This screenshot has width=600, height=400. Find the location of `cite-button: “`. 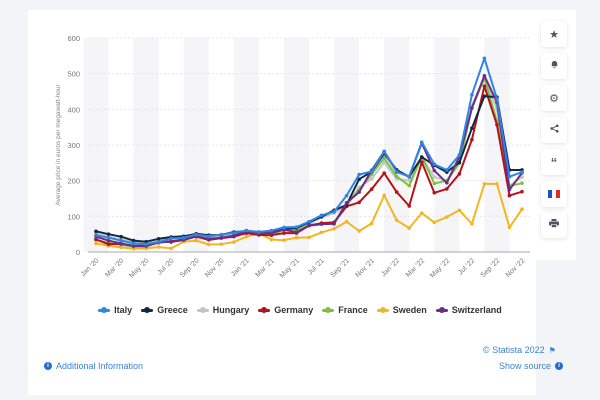

cite-button: “ is located at coordinates (554, 162).